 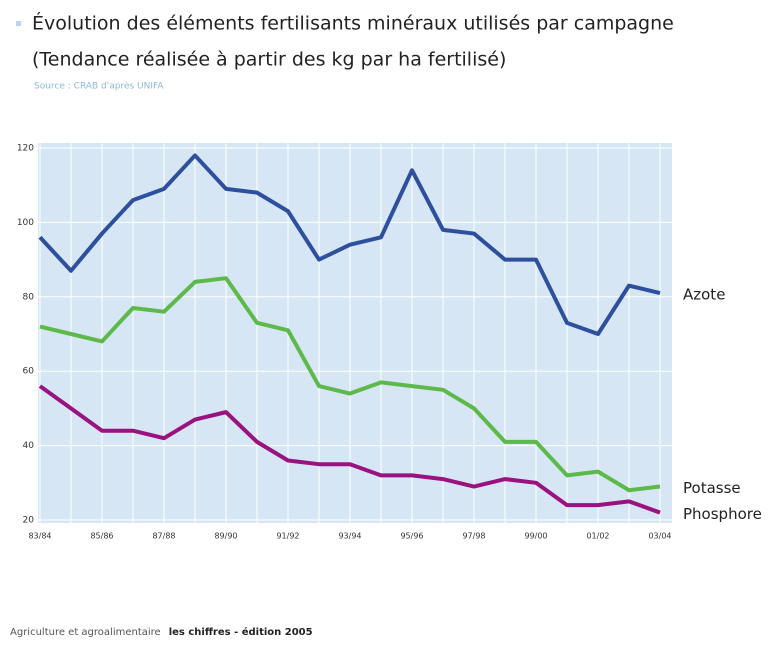 I want to click on x-tick-label: 95/96, so click(x=411, y=536).